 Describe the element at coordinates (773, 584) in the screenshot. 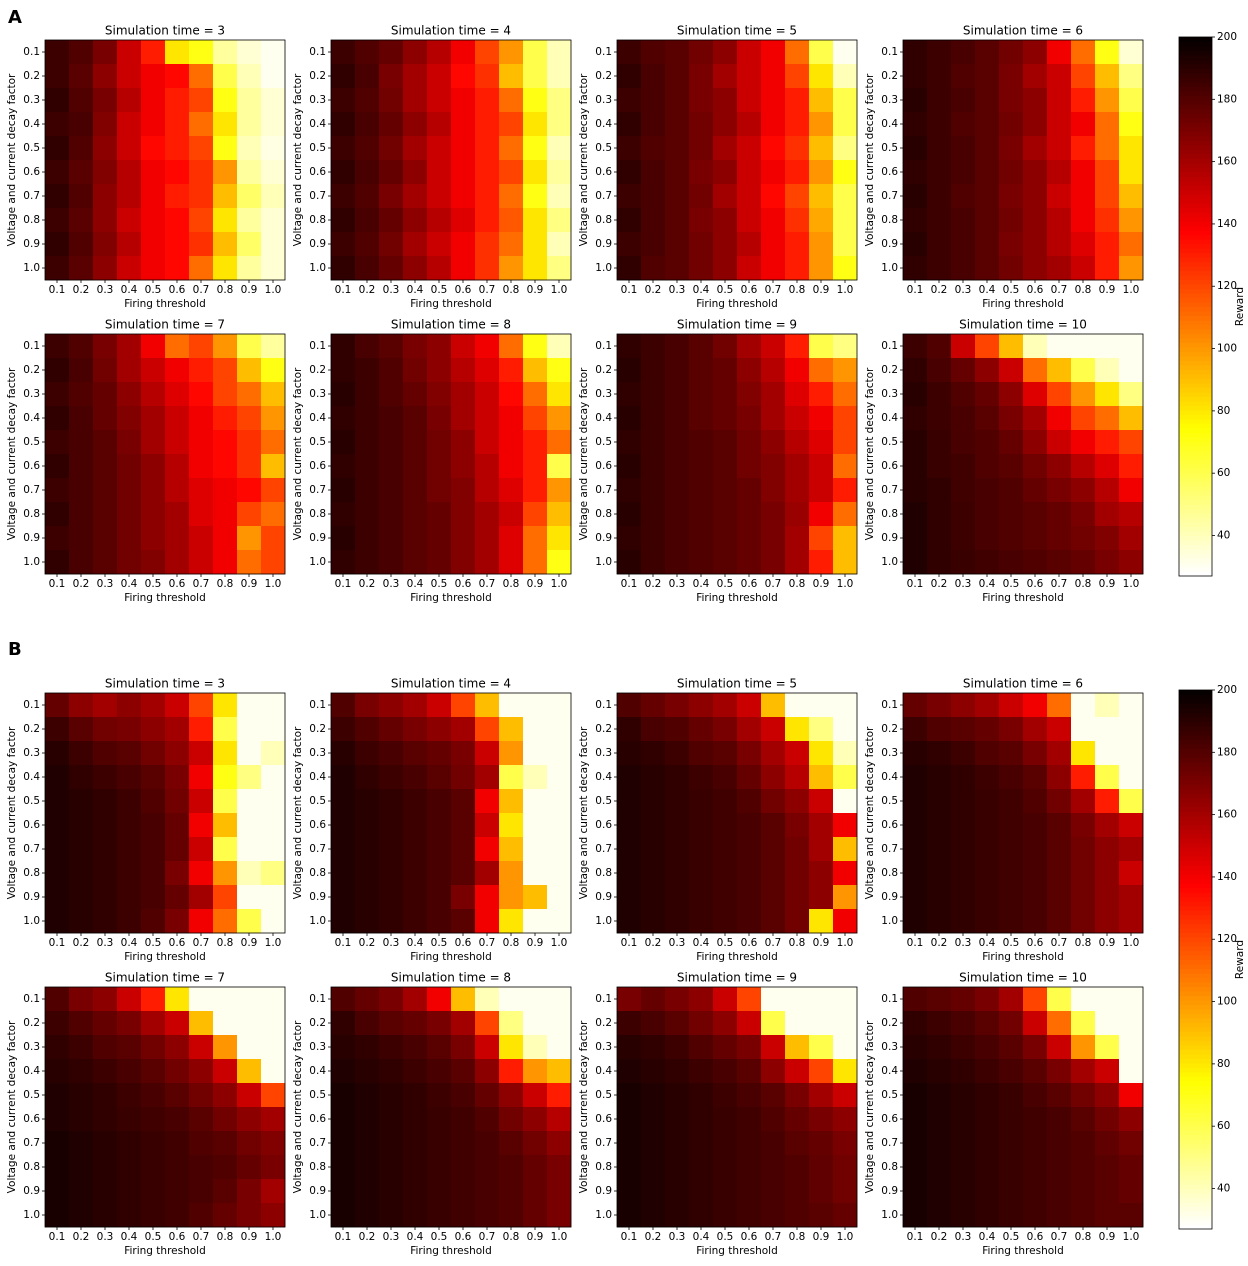

I see `x-tick-label: 0.7` at that location.